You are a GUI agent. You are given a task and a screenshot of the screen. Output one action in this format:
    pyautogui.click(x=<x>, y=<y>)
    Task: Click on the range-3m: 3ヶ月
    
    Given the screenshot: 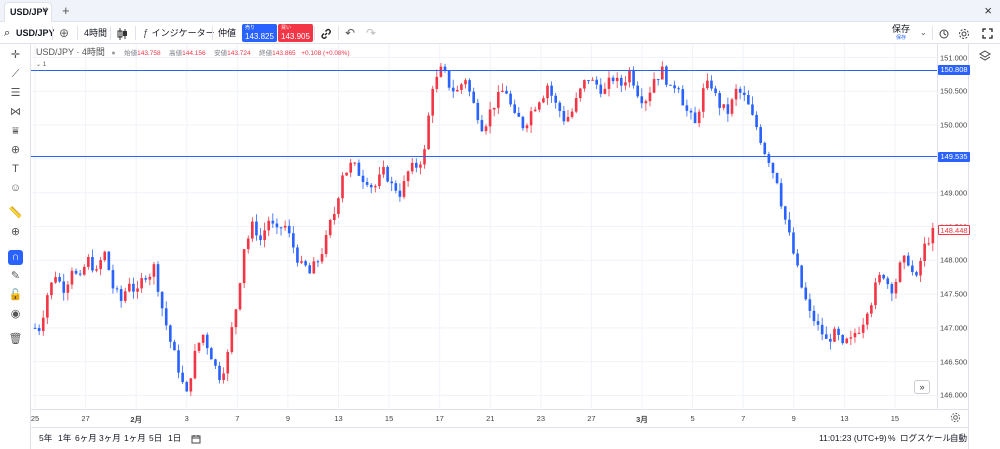 What is the action you would take?
    pyautogui.click(x=110, y=438)
    